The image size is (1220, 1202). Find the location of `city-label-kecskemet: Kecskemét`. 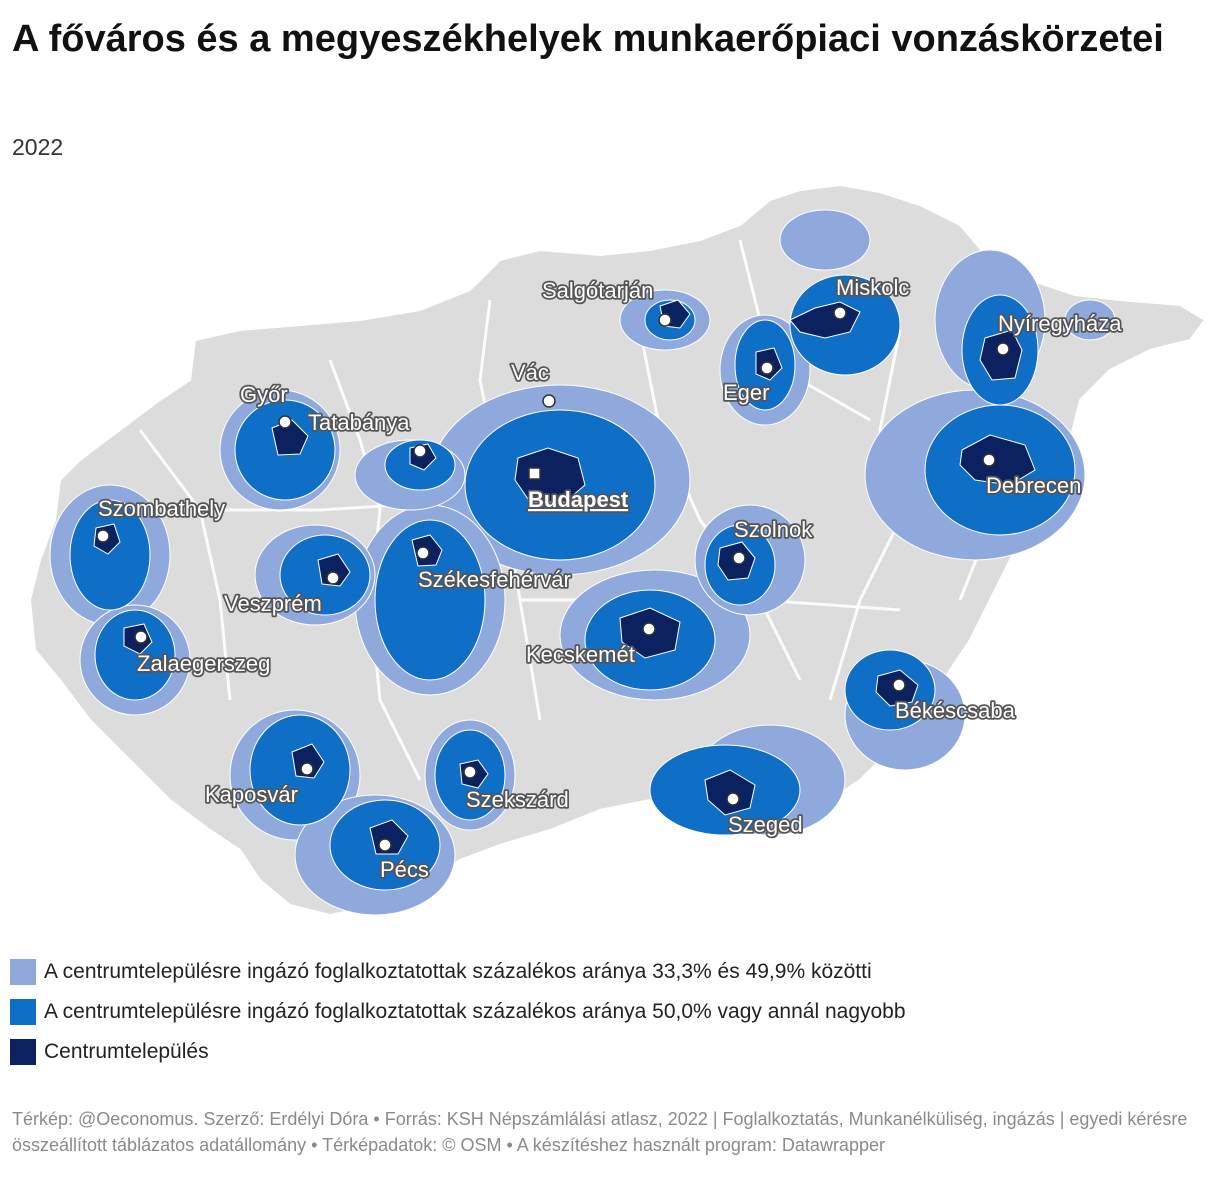

city-label-kecskemet: Kecskemét is located at coordinates (580, 654).